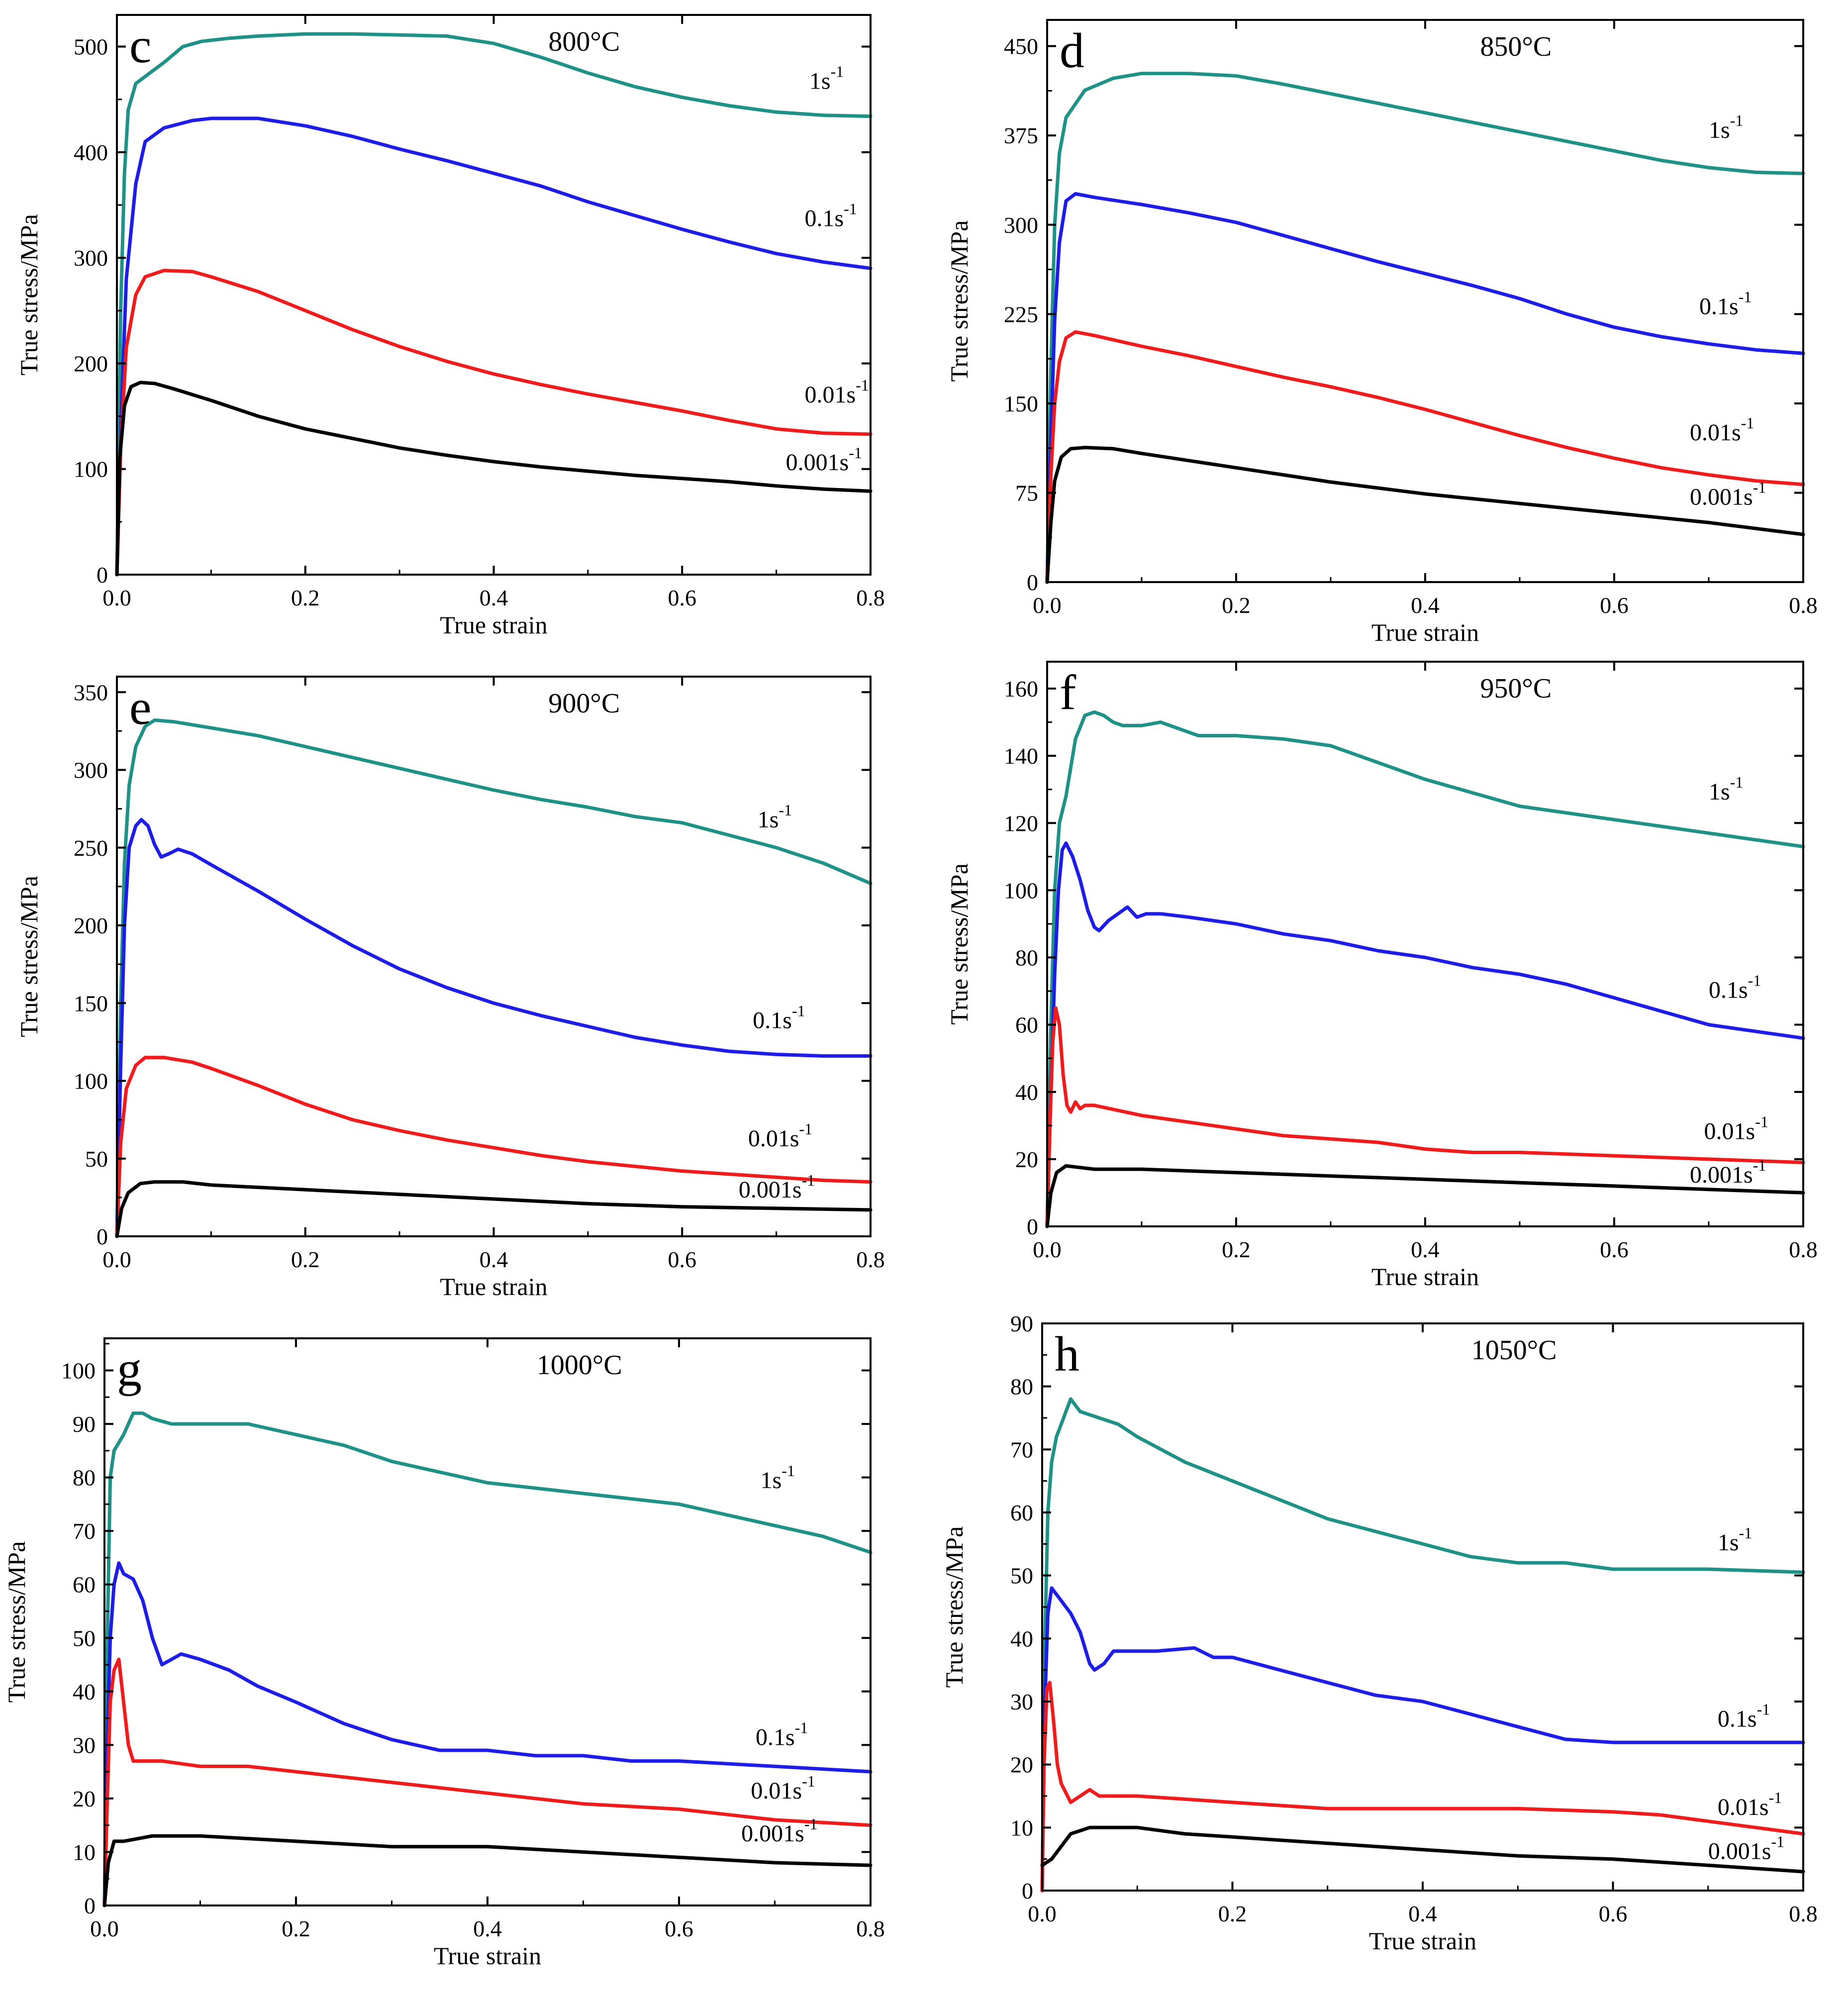 Image resolution: width=1848 pixels, height=2003 pixels. Describe the element at coordinates (85, 1691) in the screenshot. I see `y-tick-label: 40` at that location.